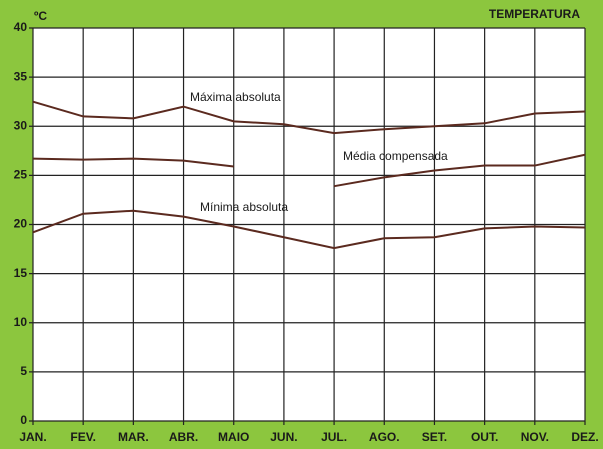 The height and width of the screenshot is (449, 603). I want to click on x-tick-label: MAIO, so click(233, 437).